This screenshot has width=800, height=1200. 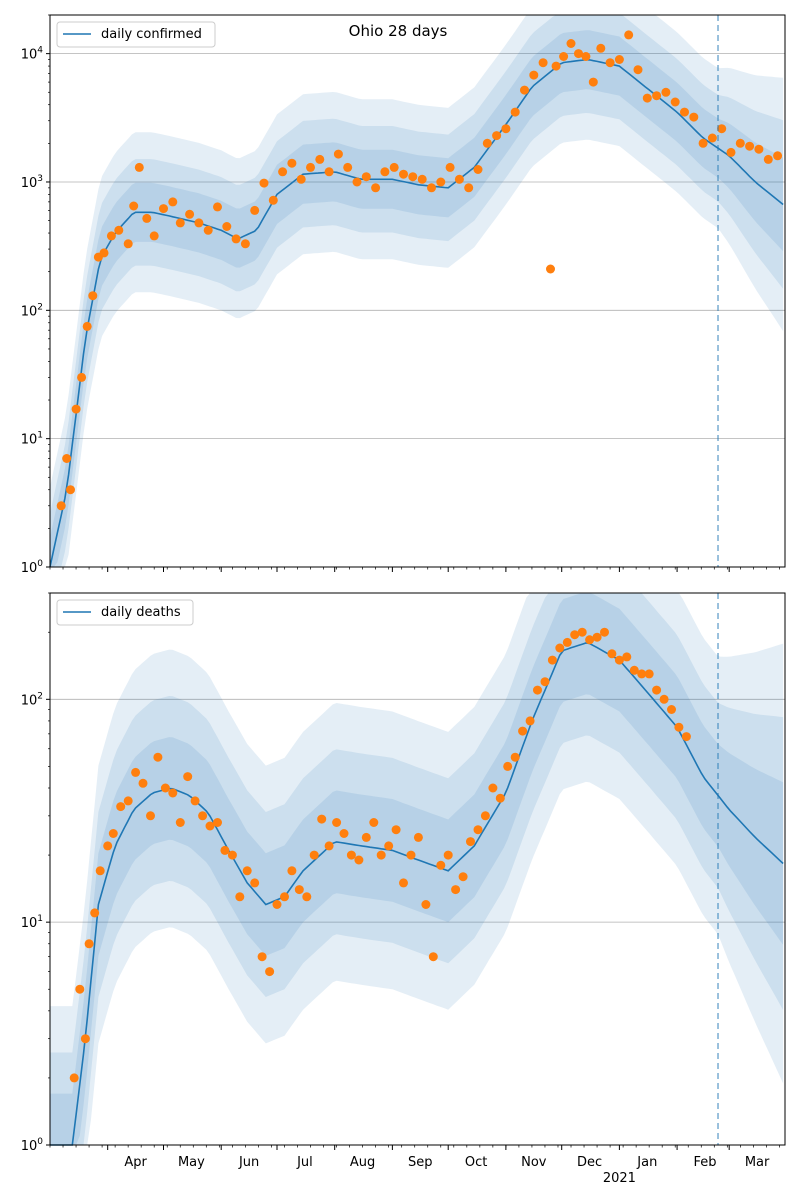 What do you see at coordinates (589, 1162) in the screenshot?
I see `x-tick-label: Dec` at bounding box center [589, 1162].